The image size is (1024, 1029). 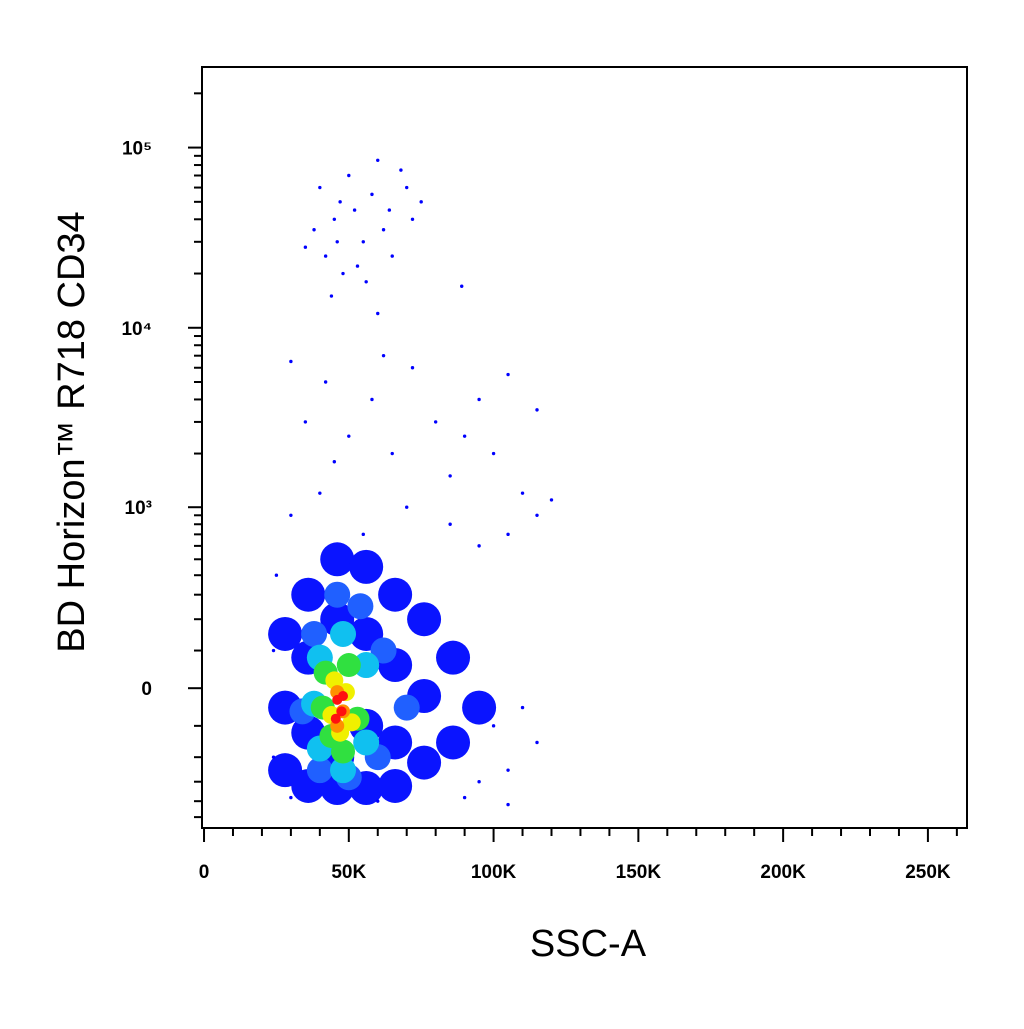 I want to click on y-axis-title: BD Horizon™ R718 CD34, so click(x=72, y=431).